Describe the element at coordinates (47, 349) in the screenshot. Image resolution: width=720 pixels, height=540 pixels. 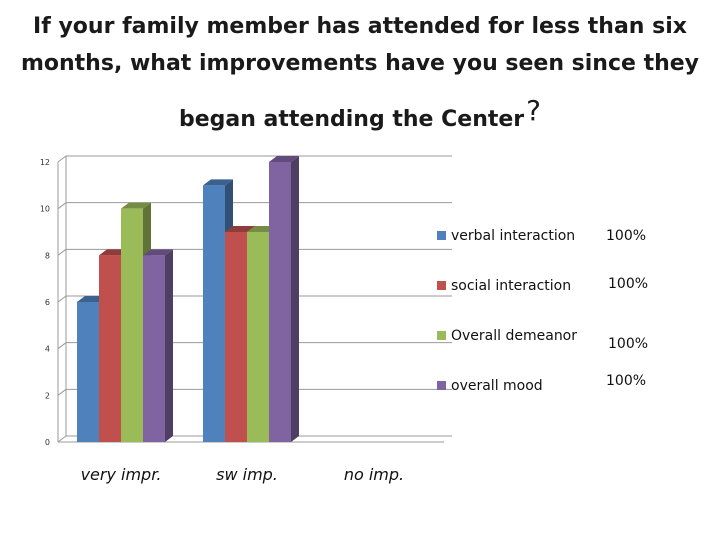
I see `y-tick-label: 4` at that location.